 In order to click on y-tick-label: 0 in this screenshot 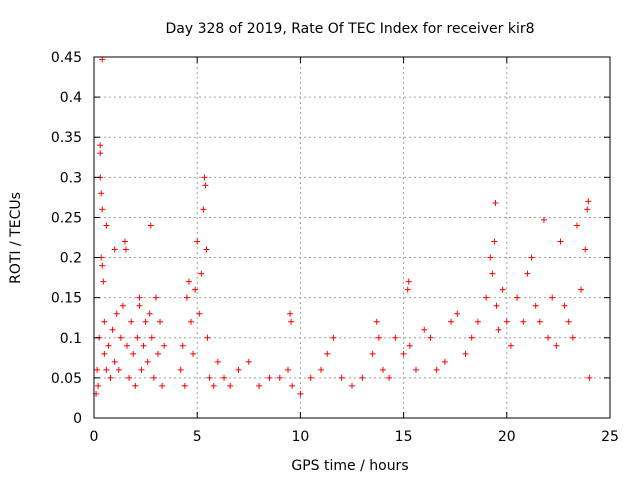, I will do `click(77, 419)`.